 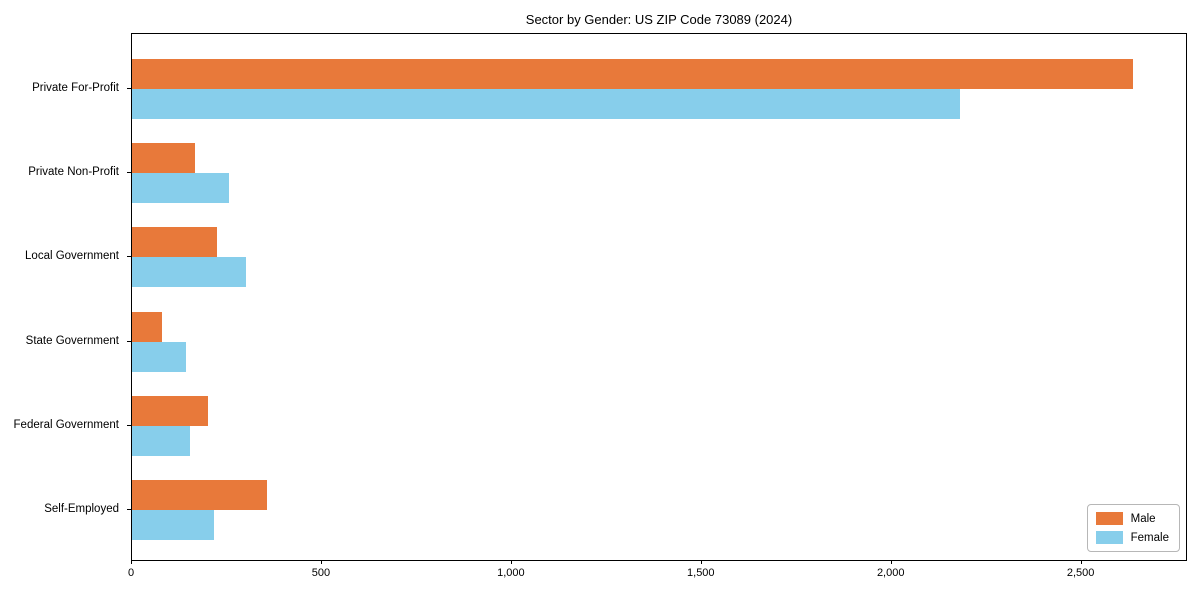 I want to click on legend-entry-male: Male, so click(x=1132, y=518).